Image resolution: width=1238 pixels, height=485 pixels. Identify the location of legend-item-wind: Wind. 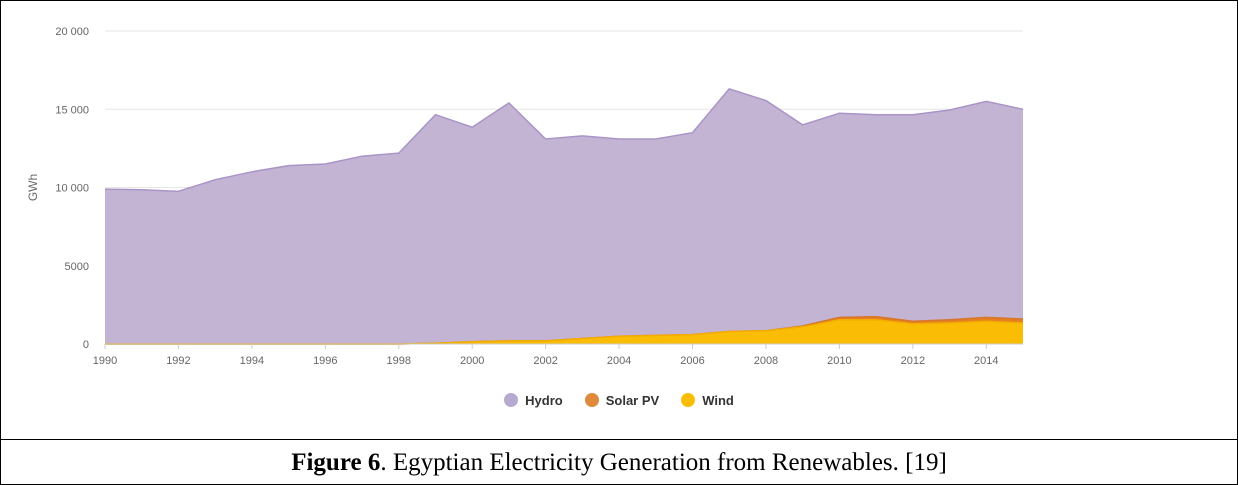
(707, 400).